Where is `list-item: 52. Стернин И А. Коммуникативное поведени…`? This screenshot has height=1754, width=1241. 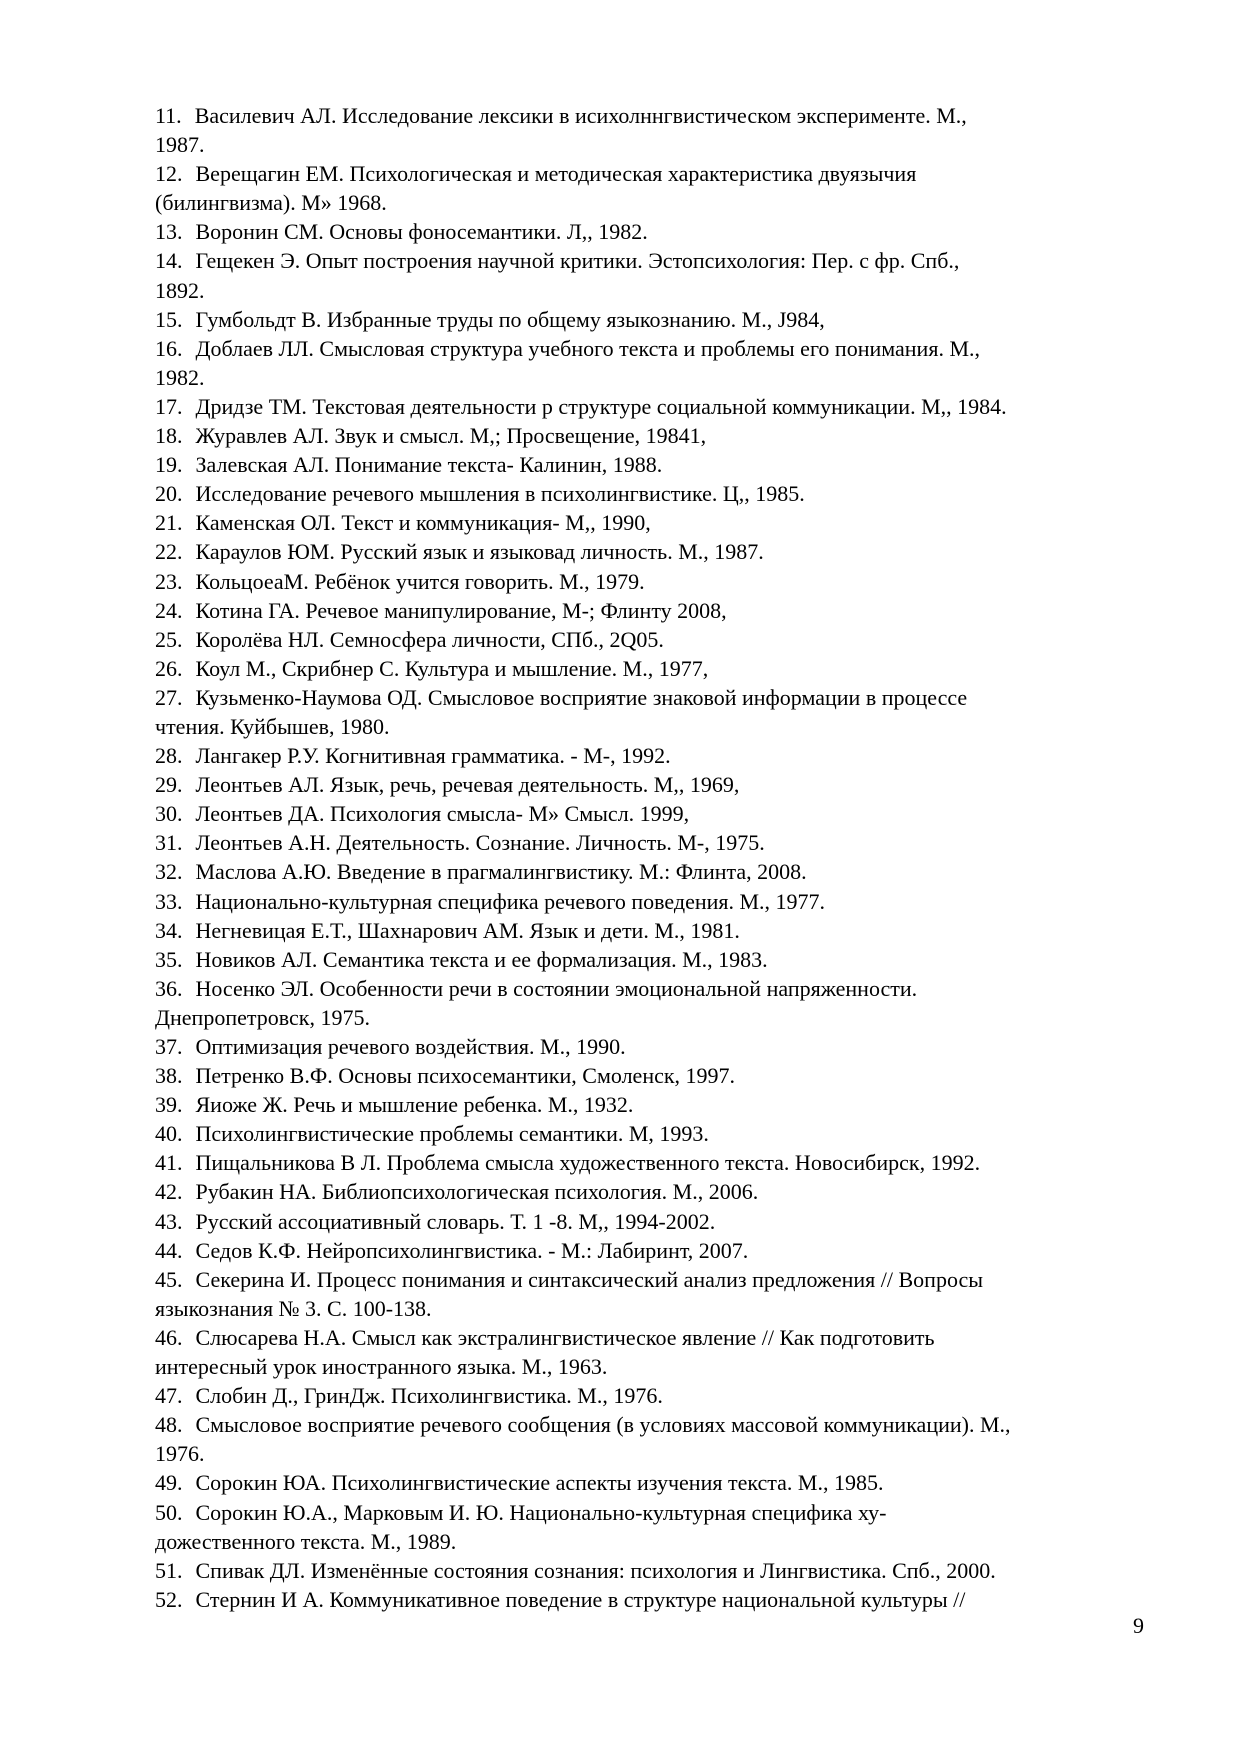
list-item: 52. Стернин И А. Коммуникативное поведени… is located at coordinates (677, 1599).